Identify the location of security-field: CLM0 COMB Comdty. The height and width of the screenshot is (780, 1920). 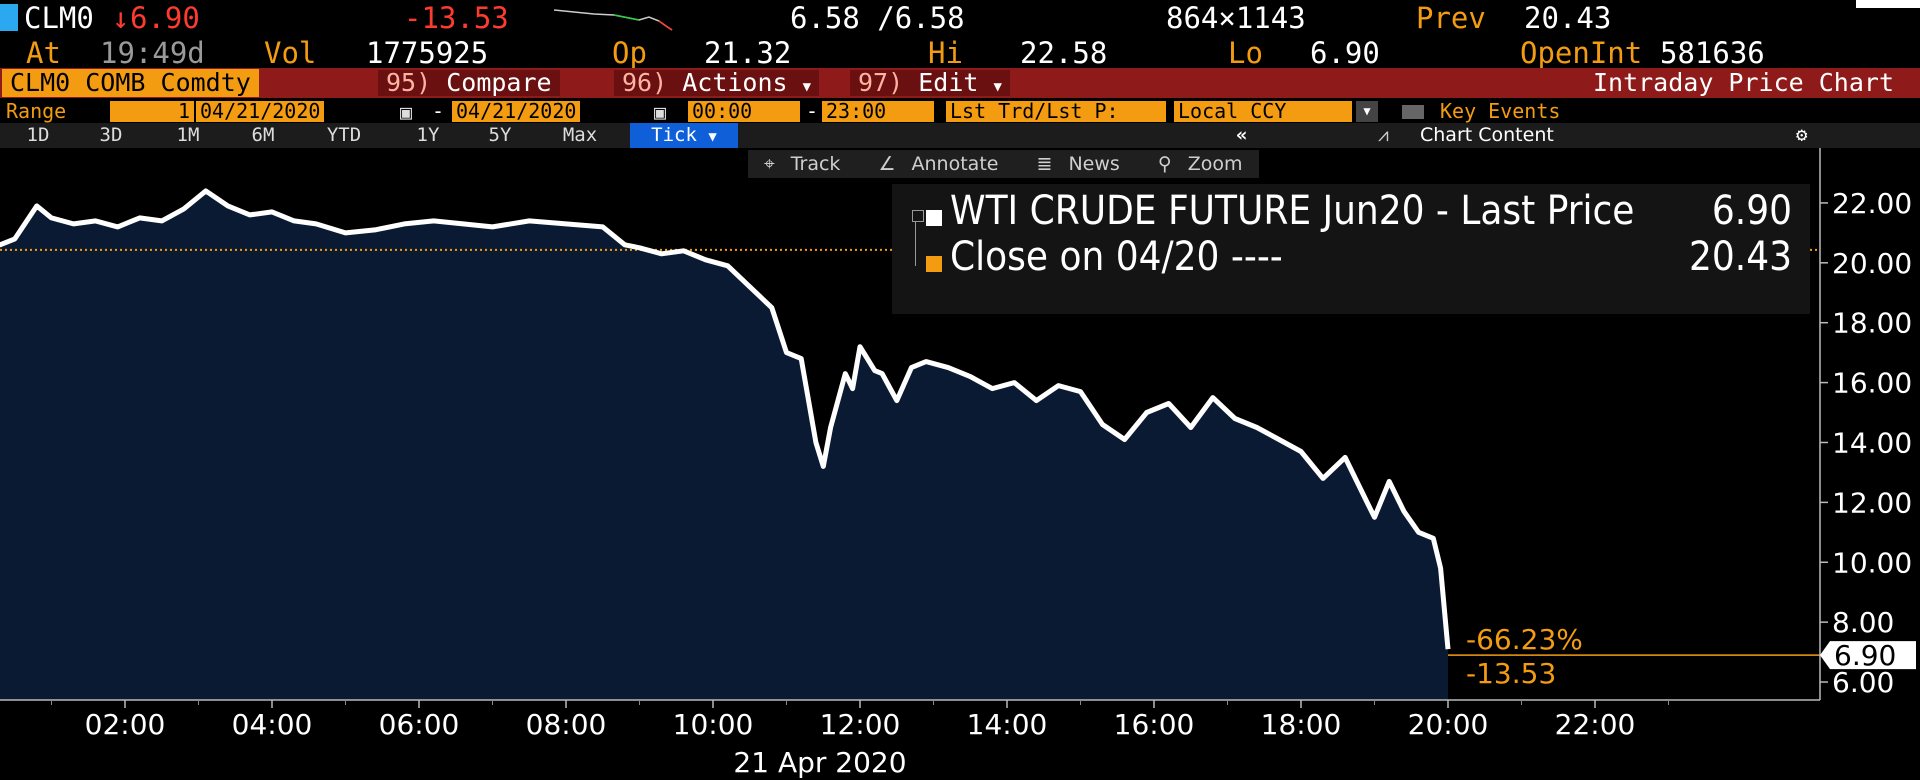
(130, 83).